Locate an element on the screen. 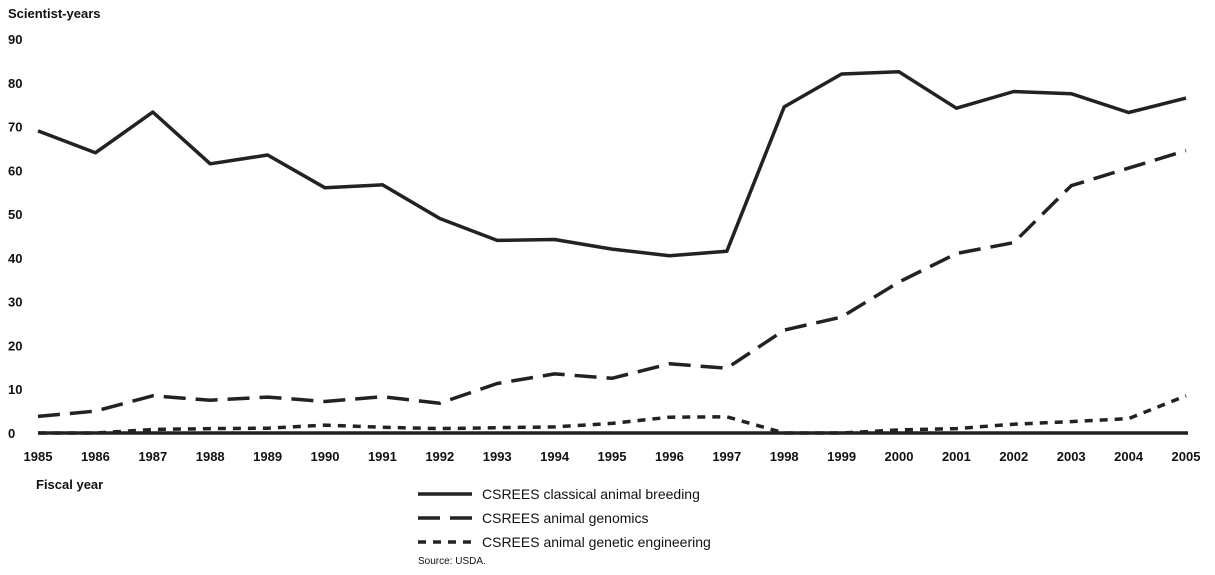  series-line-dotted is located at coordinates (612, 414).